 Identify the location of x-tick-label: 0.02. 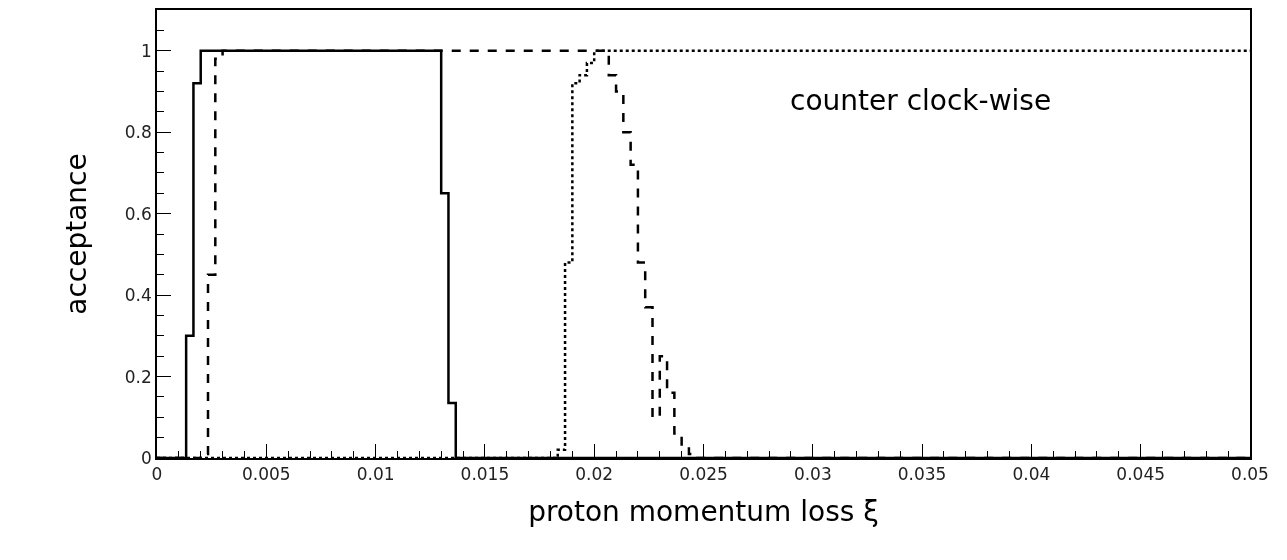
(594, 474).